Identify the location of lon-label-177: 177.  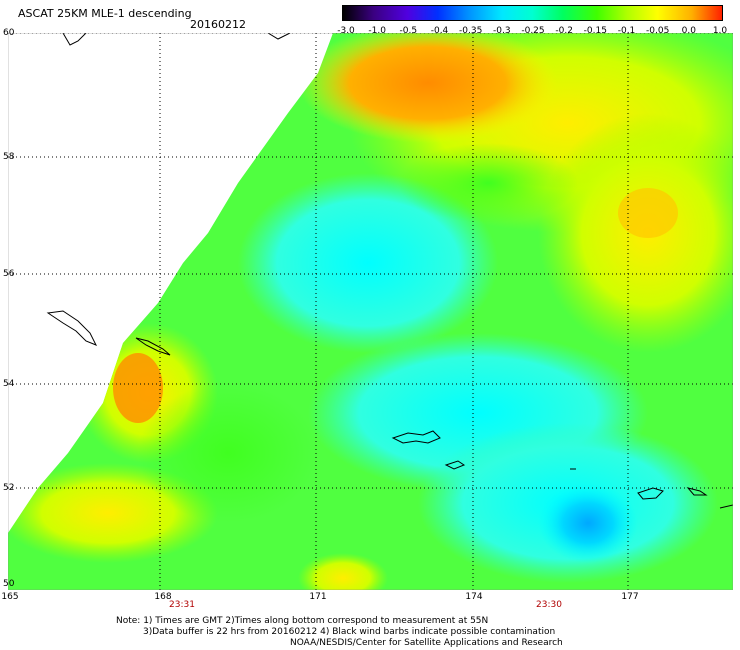
(630, 597).